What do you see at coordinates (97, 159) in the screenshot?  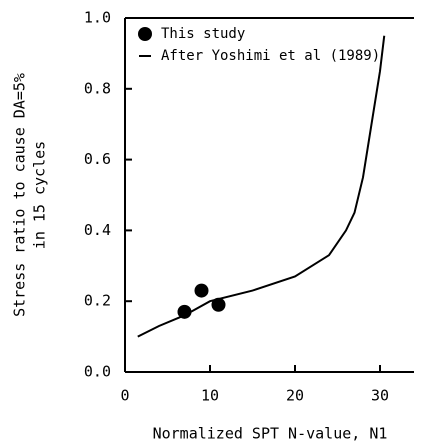 I see `y-tick-label: 0.6` at bounding box center [97, 159].